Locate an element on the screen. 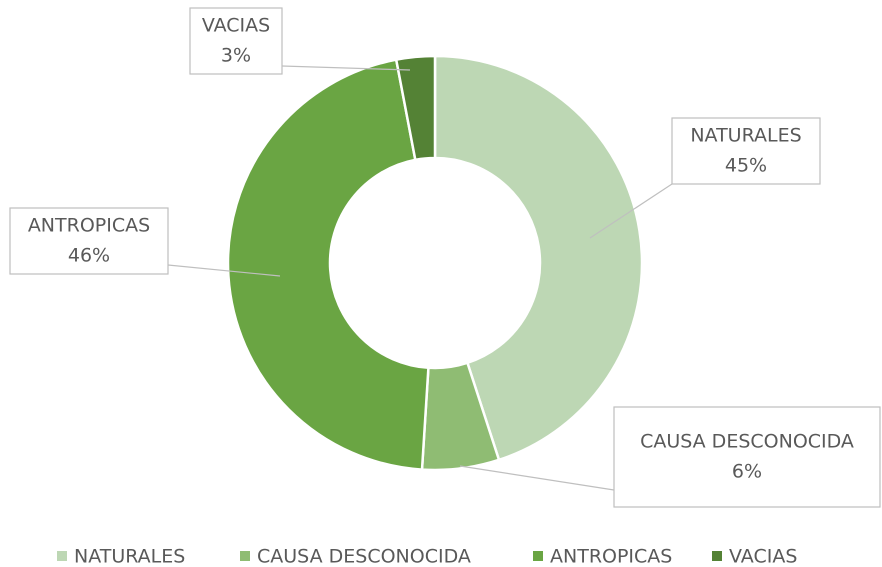 The height and width of the screenshot is (567, 882). legend-label: VACIAS is located at coordinates (763, 556).